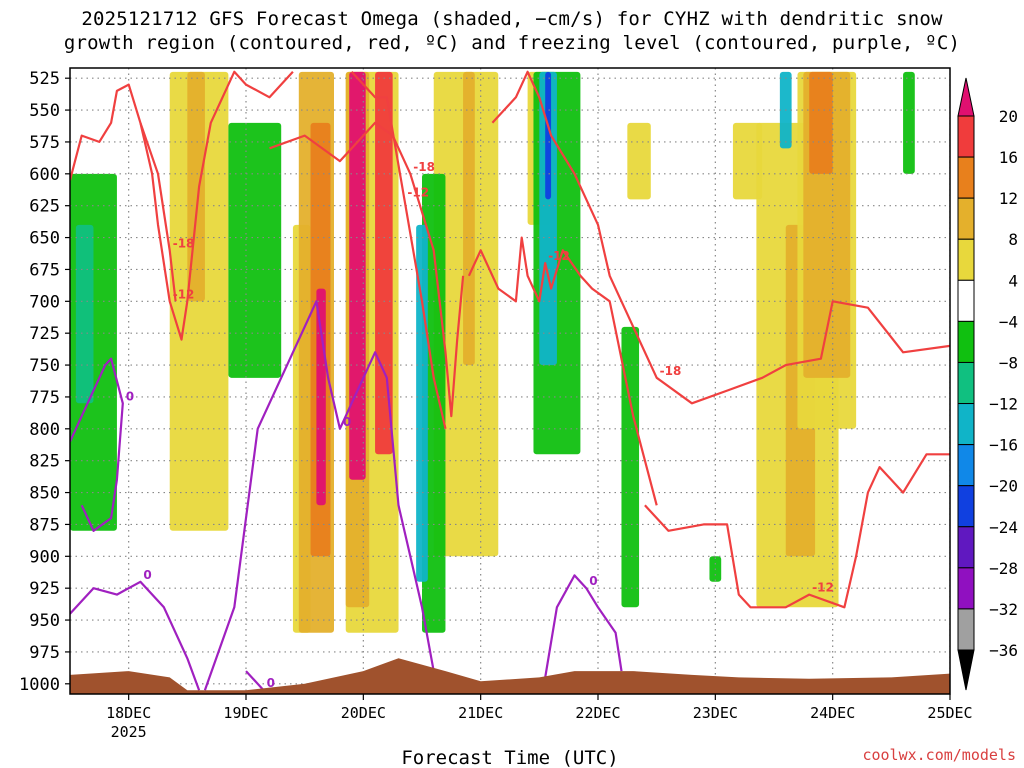 This screenshot has width=1024, height=768. What do you see at coordinates (424, 167) in the screenshot?
I see `dgz-contour-label-2: -18` at bounding box center [424, 167].